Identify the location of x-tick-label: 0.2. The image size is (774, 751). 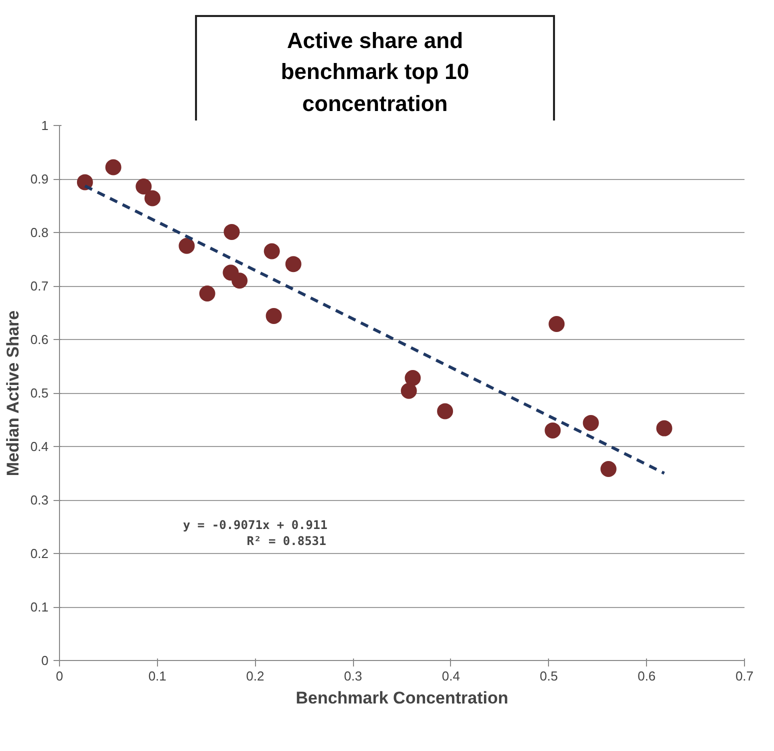
(255, 676).